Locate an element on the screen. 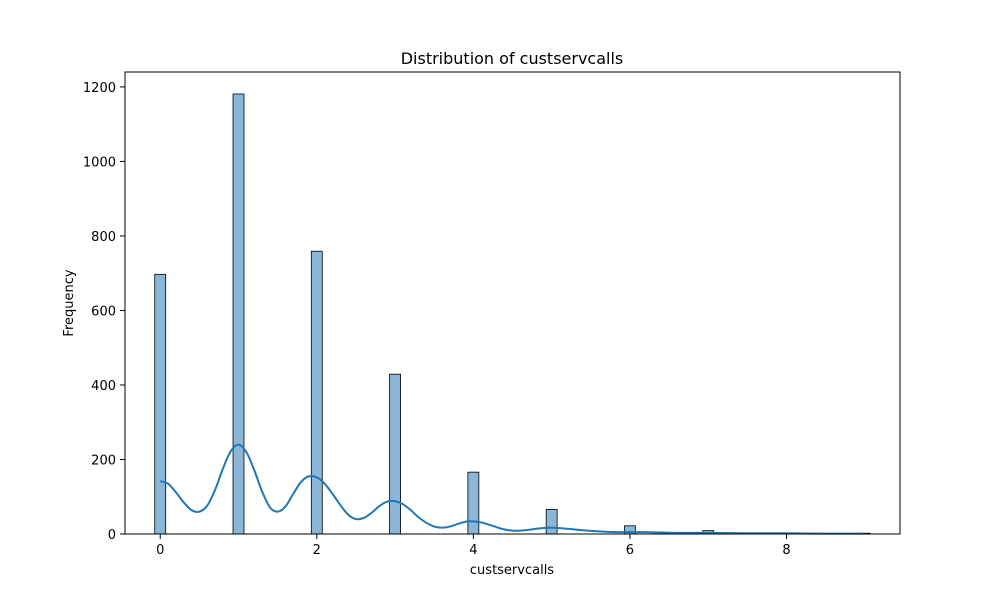  y-tick-label: 800 is located at coordinates (103, 237).